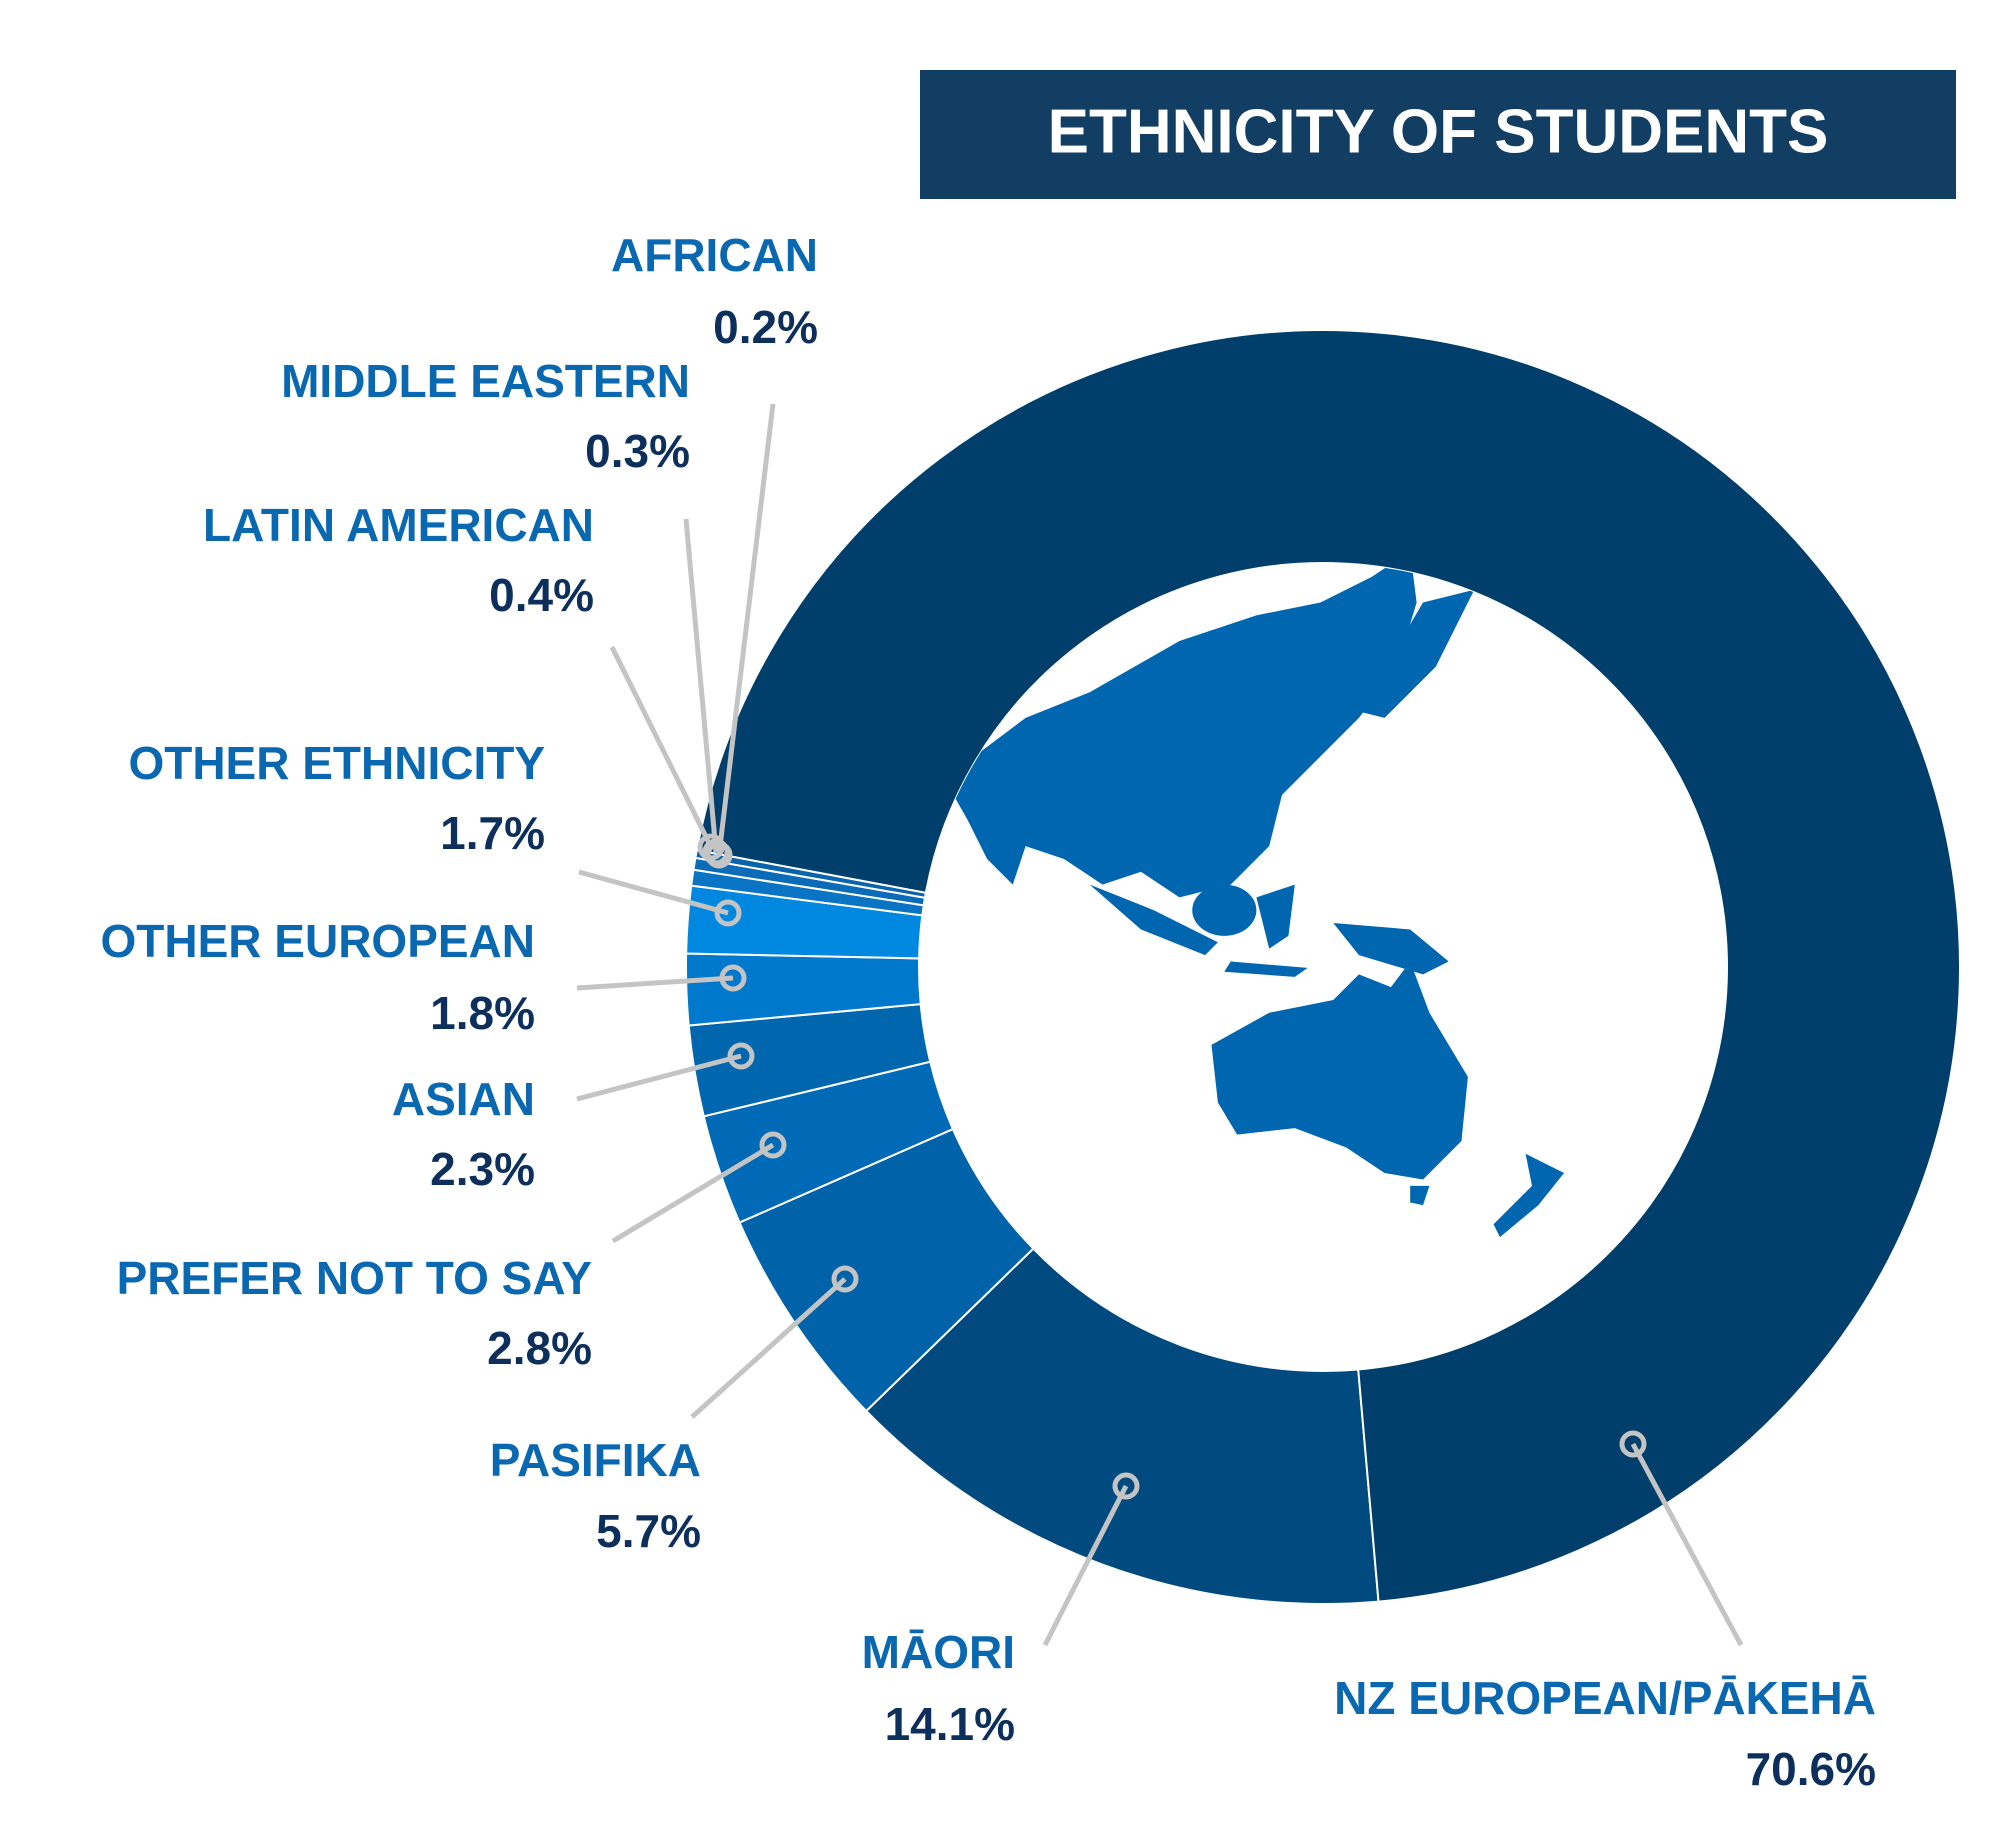  I want to click on value-label: 5.7%, so click(648, 1531).